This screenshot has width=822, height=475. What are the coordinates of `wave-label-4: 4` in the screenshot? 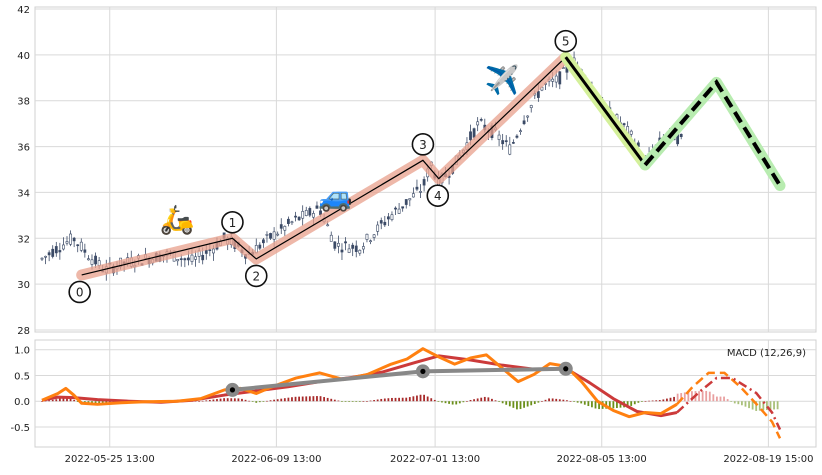 It's located at (438, 196).